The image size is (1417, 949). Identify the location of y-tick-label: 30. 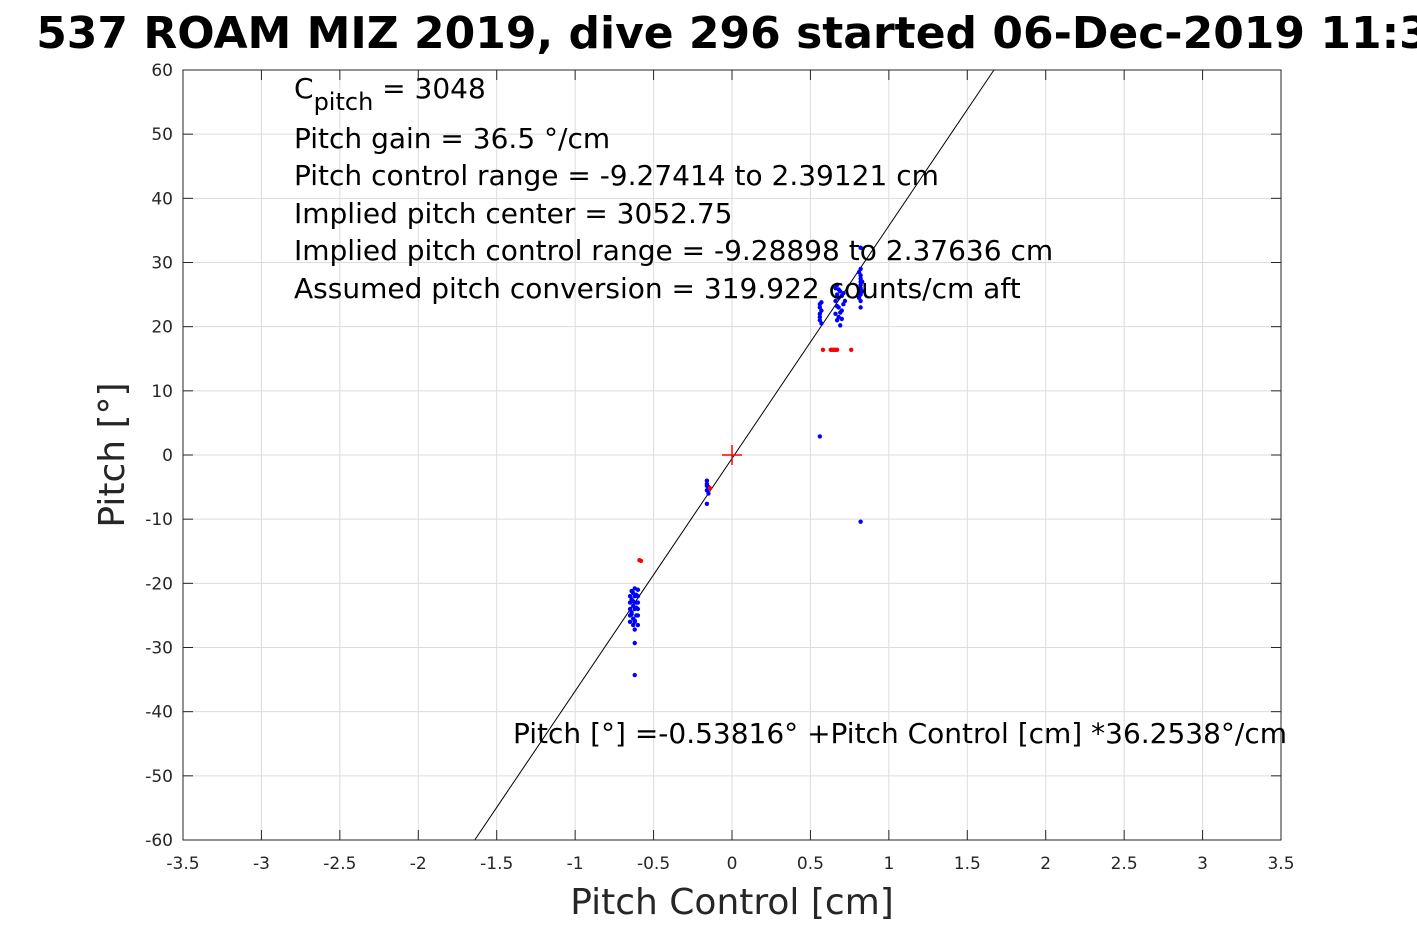
(162, 264).